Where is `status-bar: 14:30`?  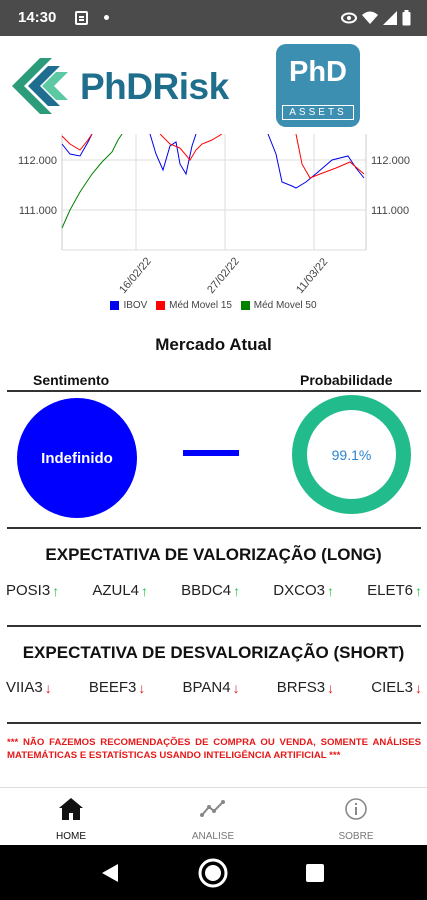
status-bar: 14:30 is located at coordinates (213, 18).